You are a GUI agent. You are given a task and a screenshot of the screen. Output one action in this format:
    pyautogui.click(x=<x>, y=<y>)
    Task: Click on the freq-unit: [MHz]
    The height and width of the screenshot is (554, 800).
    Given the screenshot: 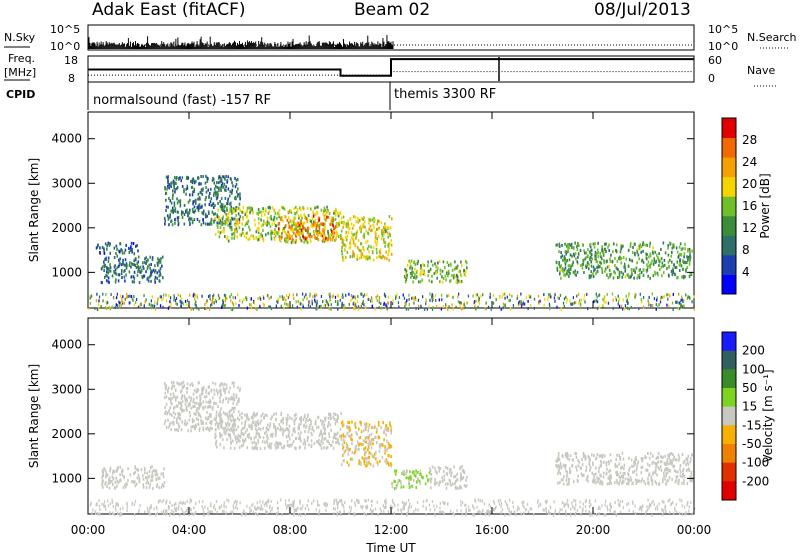 What is the action you would take?
    pyautogui.click(x=20, y=72)
    